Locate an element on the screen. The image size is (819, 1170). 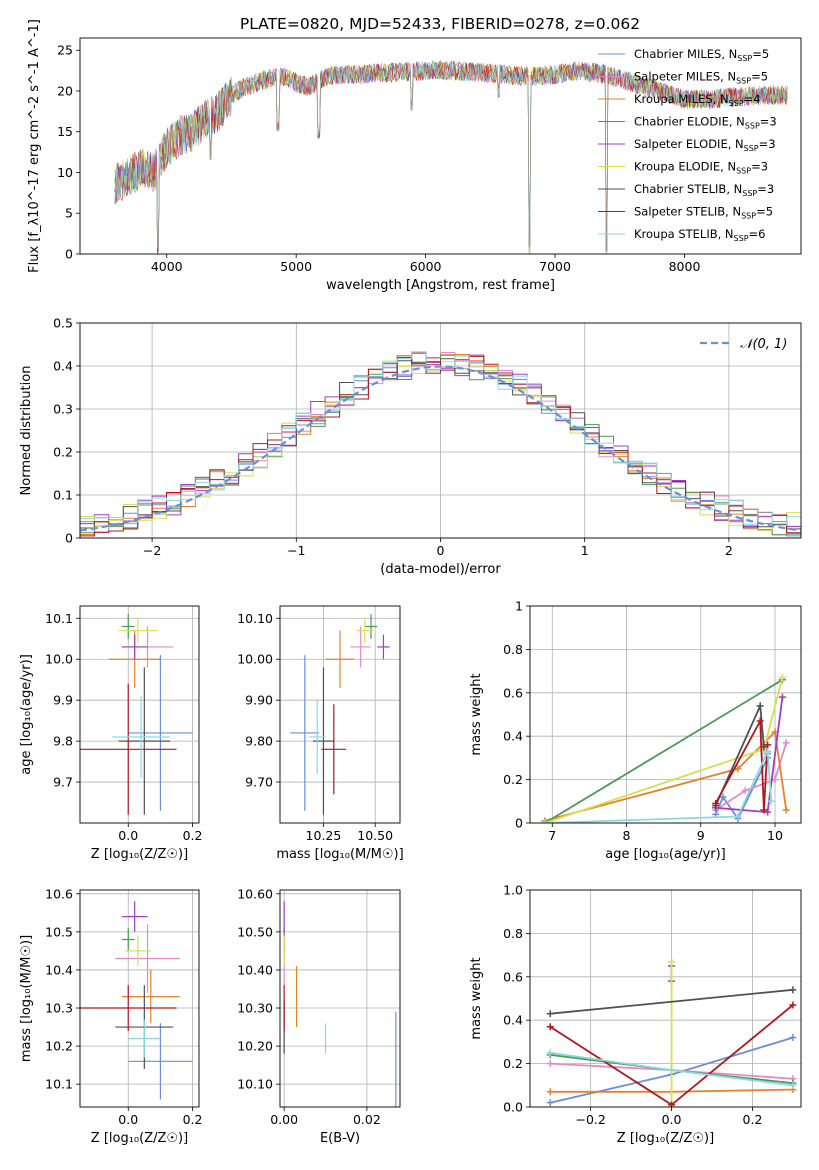
errorbar-kroupa-stelib is located at coordinates (144, 1038).